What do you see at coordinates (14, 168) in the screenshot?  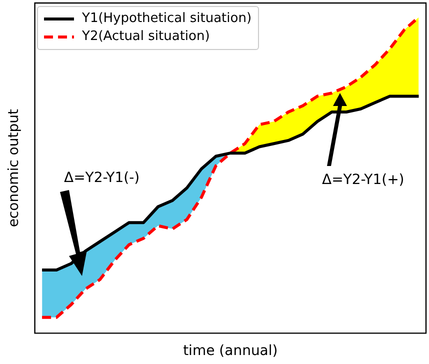 I see `y-axis-title: economic output` at bounding box center [14, 168].